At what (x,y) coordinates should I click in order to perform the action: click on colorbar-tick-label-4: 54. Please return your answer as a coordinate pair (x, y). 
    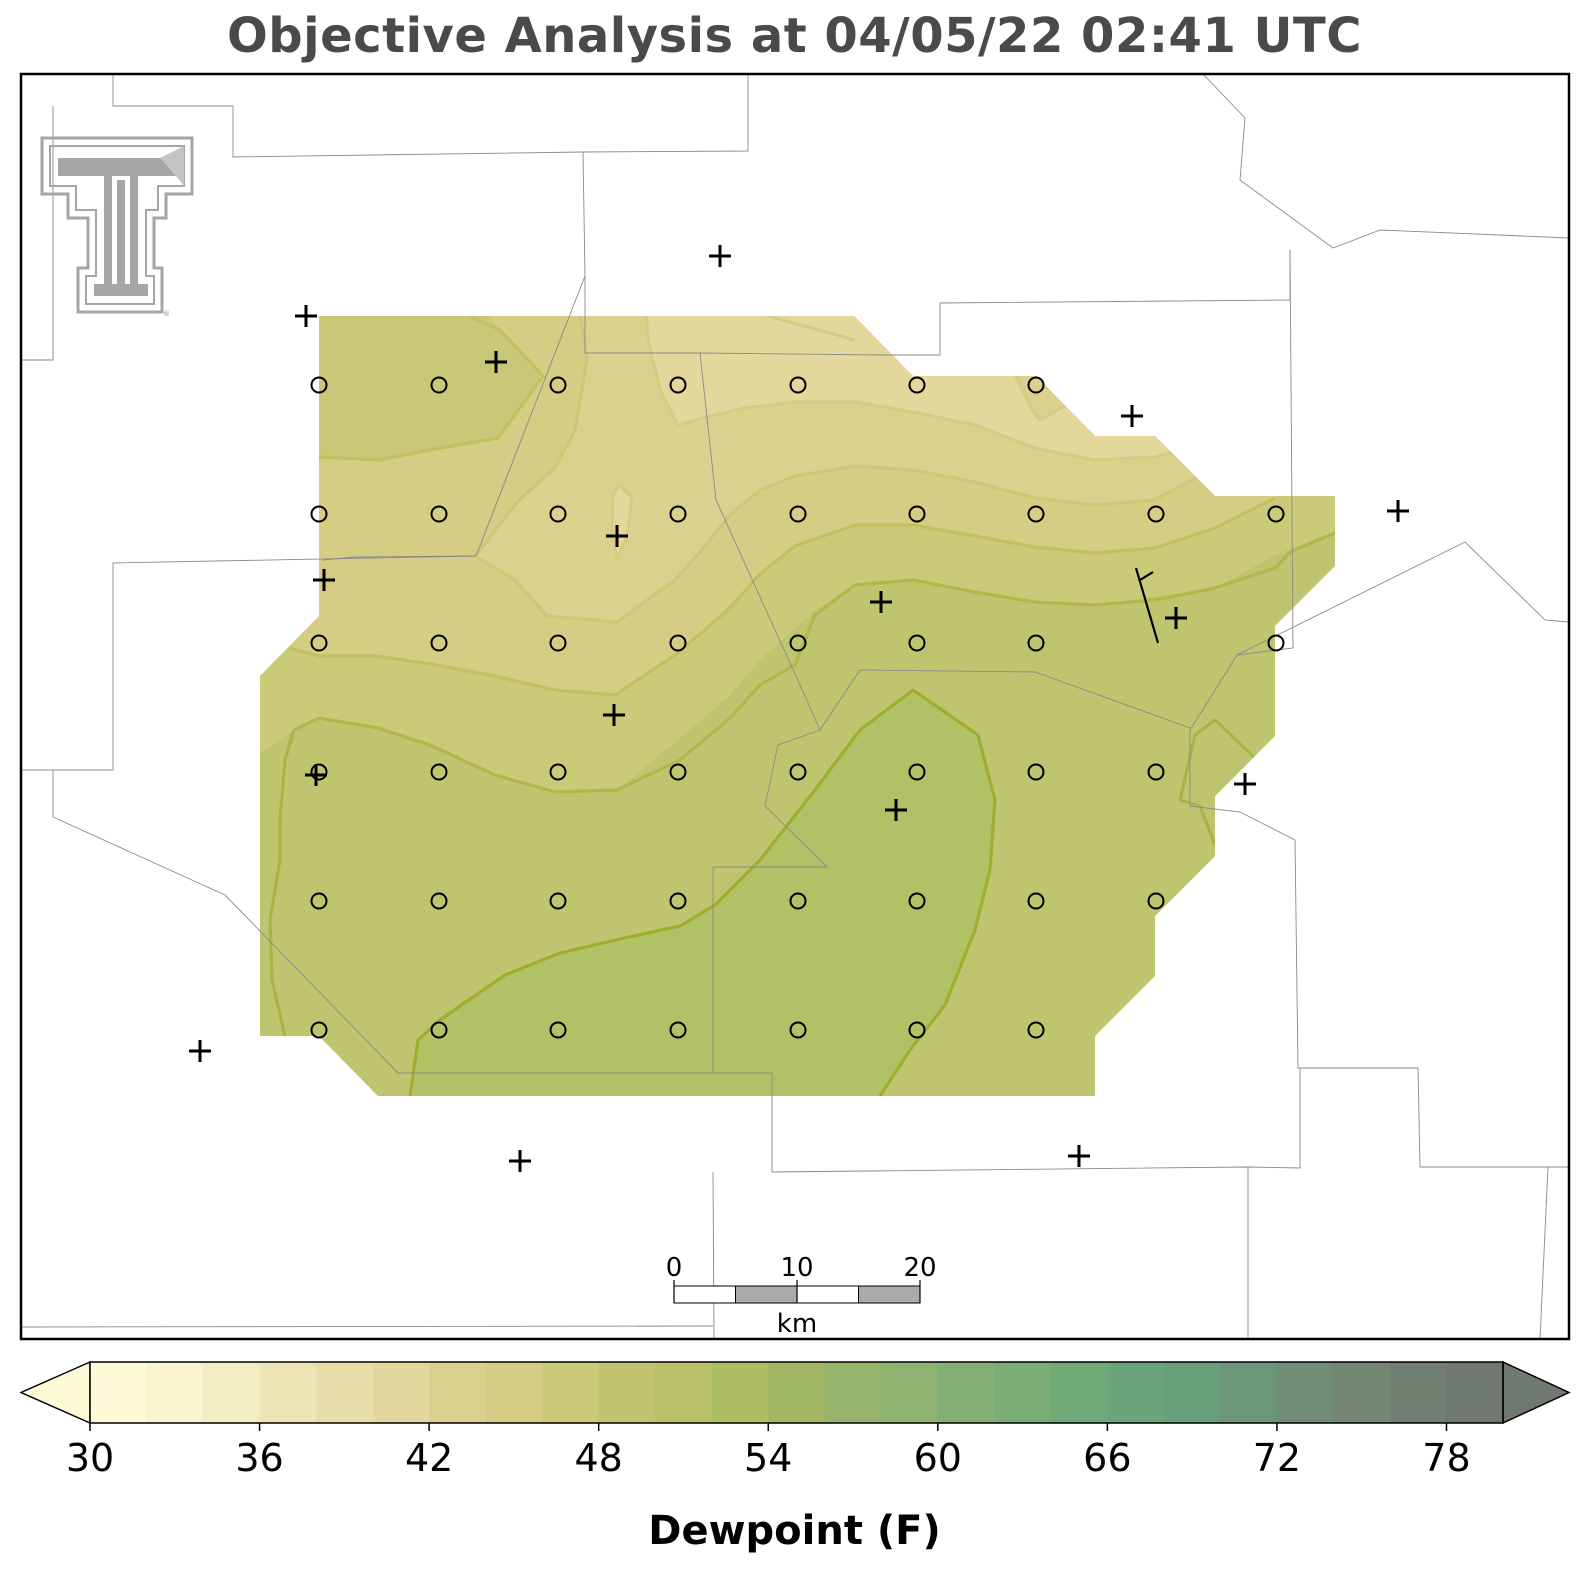
    Looking at the image, I should click on (768, 1458).